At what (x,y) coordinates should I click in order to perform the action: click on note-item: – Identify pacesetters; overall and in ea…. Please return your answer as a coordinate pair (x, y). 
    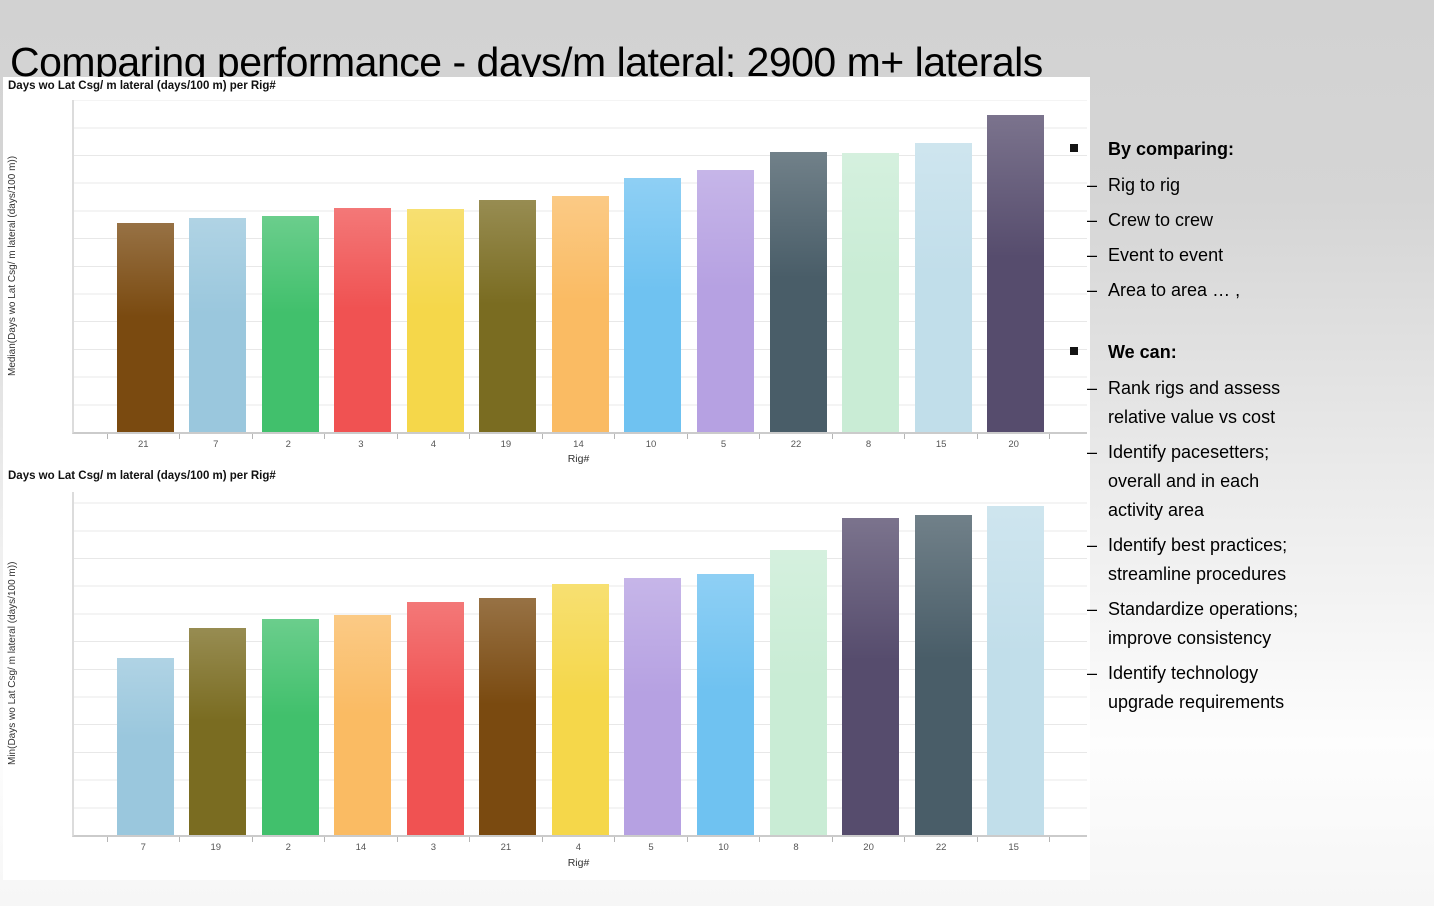
    Looking at the image, I should click on (1246, 481).